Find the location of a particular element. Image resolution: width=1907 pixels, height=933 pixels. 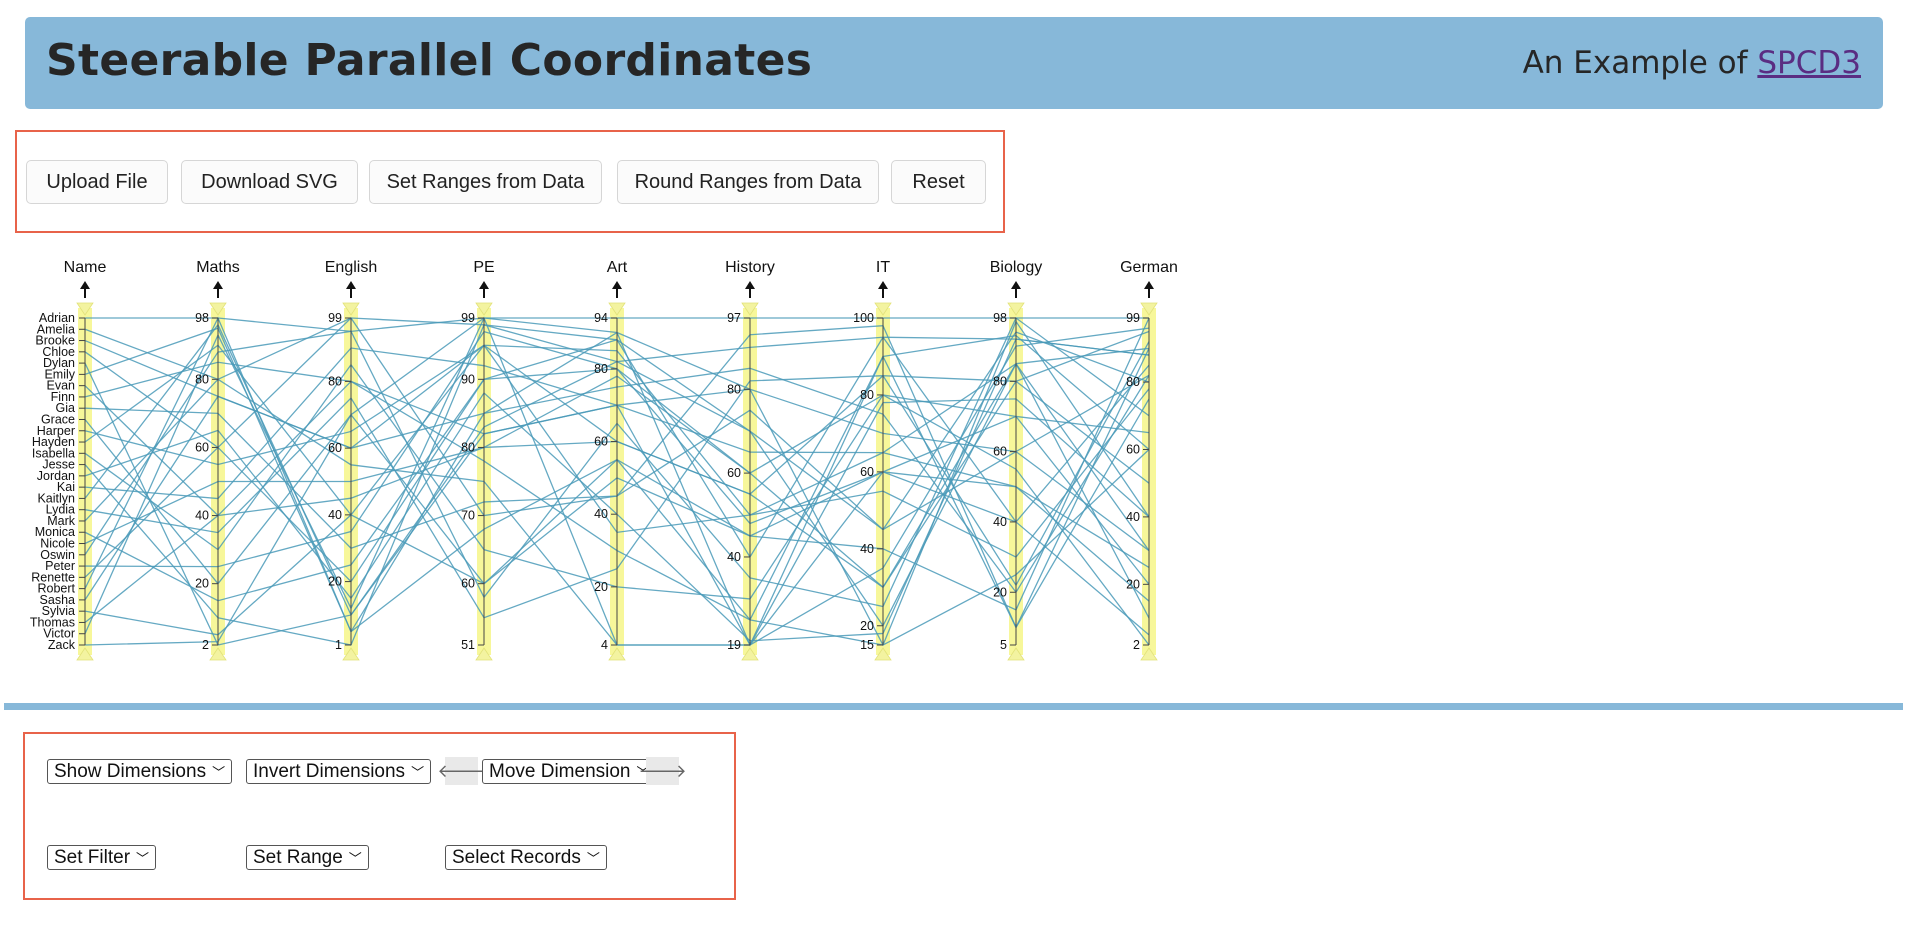

set-range-select: Set Range ﹀ is located at coordinates (307, 857).